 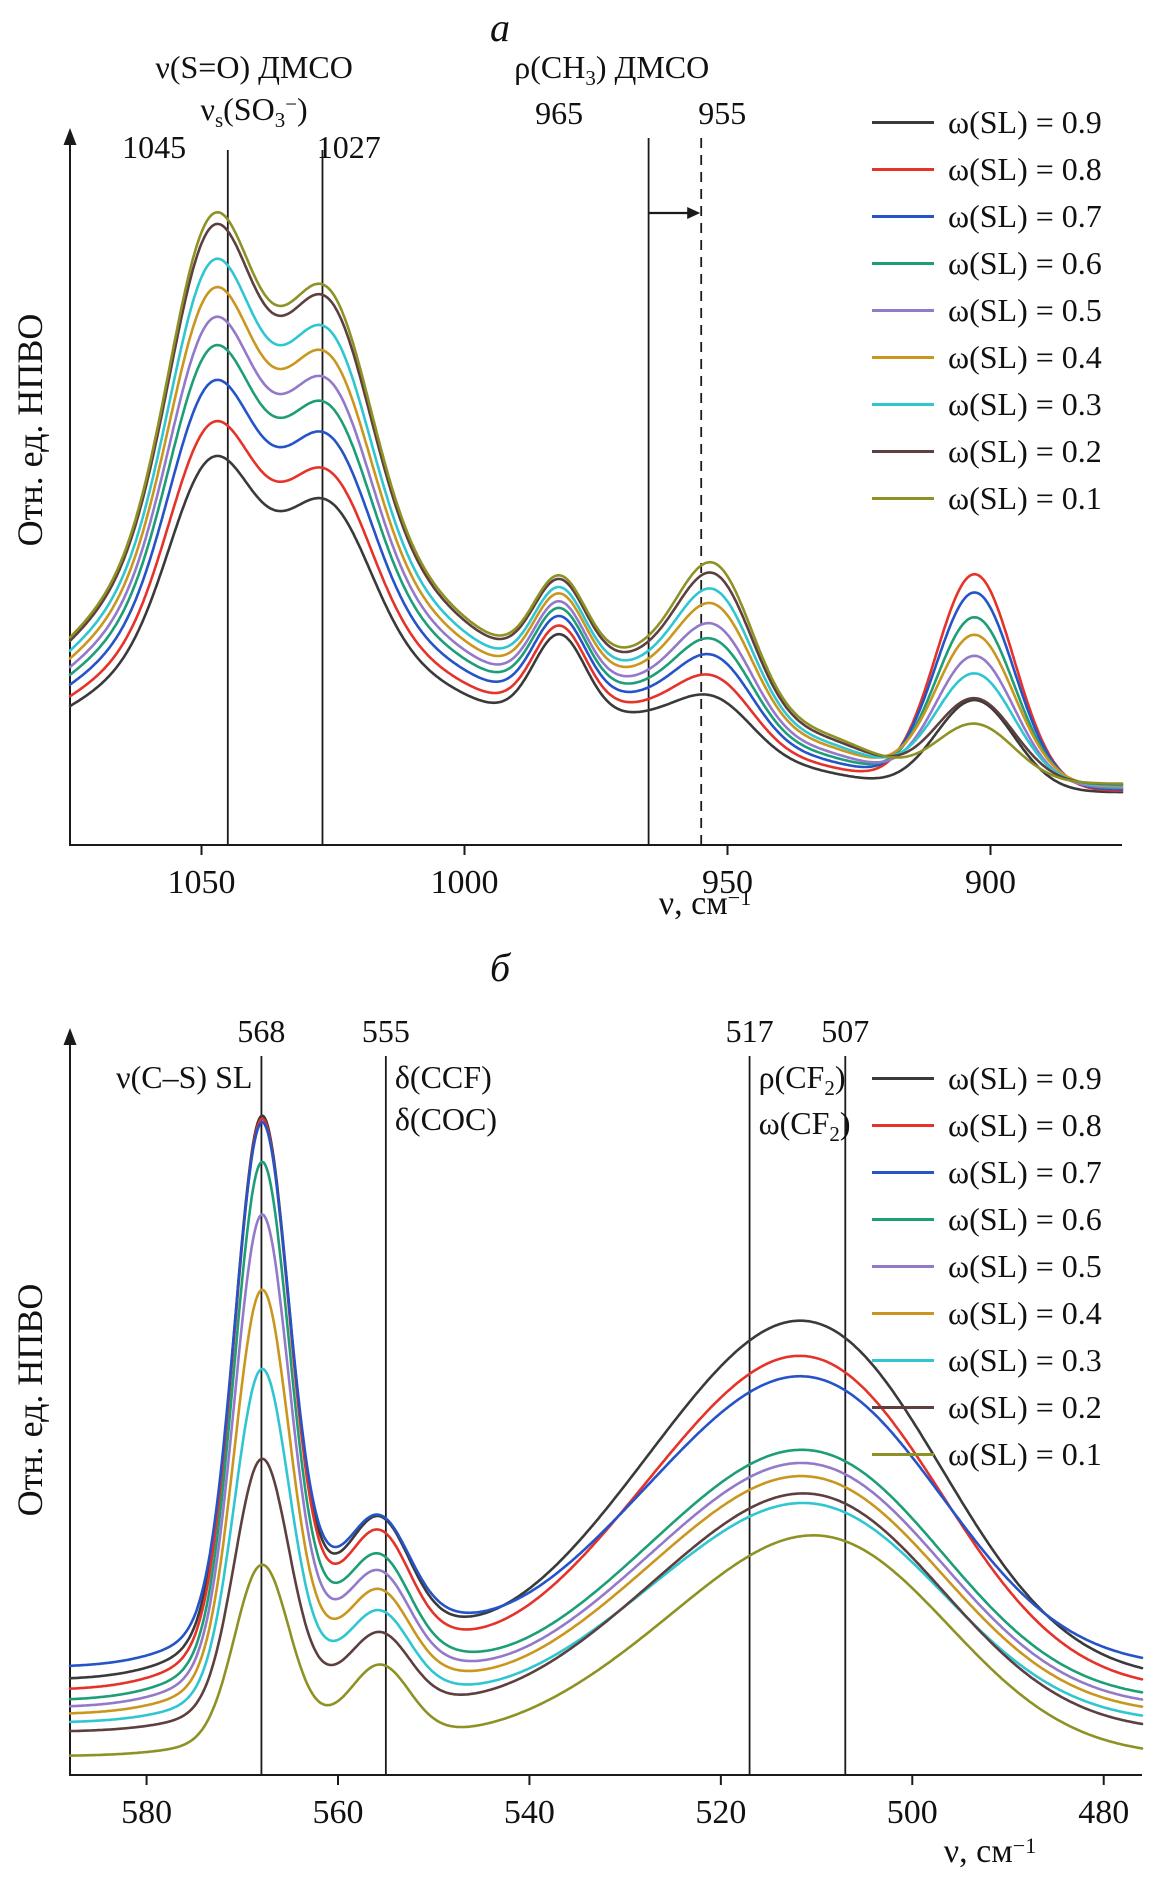 What do you see at coordinates (500, 27) in the screenshot?
I see `panel-a-title: а` at bounding box center [500, 27].